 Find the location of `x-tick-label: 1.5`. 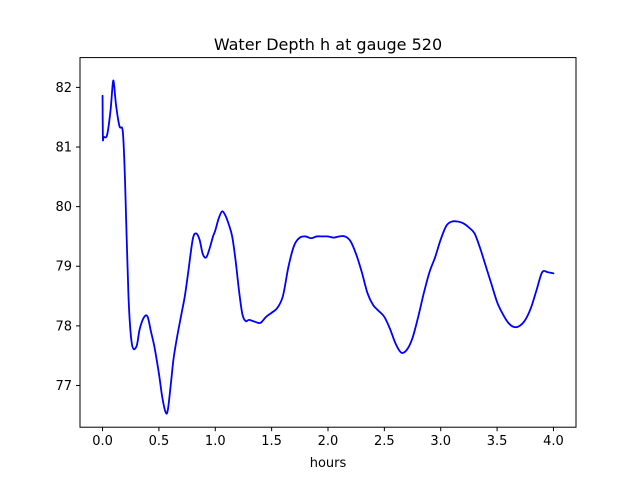

x-tick-label: 1.5 is located at coordinates (271, 441).